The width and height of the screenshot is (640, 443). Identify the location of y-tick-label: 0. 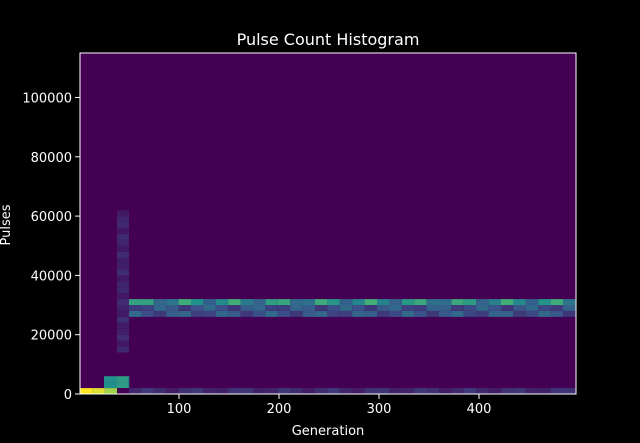
(68, 395).